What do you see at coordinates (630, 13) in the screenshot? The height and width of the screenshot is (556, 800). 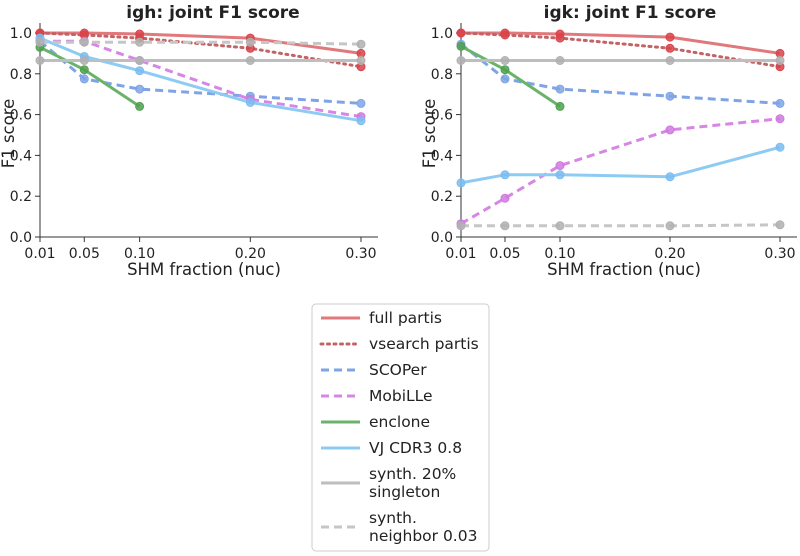 I see `chart-title: igk: joint F1 score` at bounding box center [630, 13].